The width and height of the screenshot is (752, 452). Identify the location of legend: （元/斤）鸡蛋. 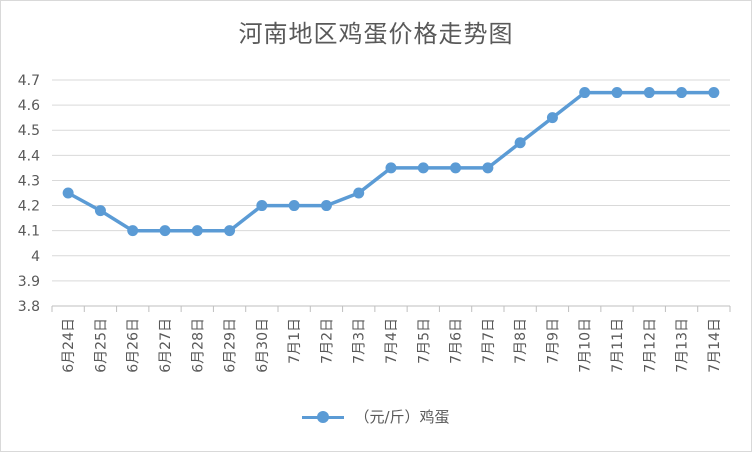
(376, 416).